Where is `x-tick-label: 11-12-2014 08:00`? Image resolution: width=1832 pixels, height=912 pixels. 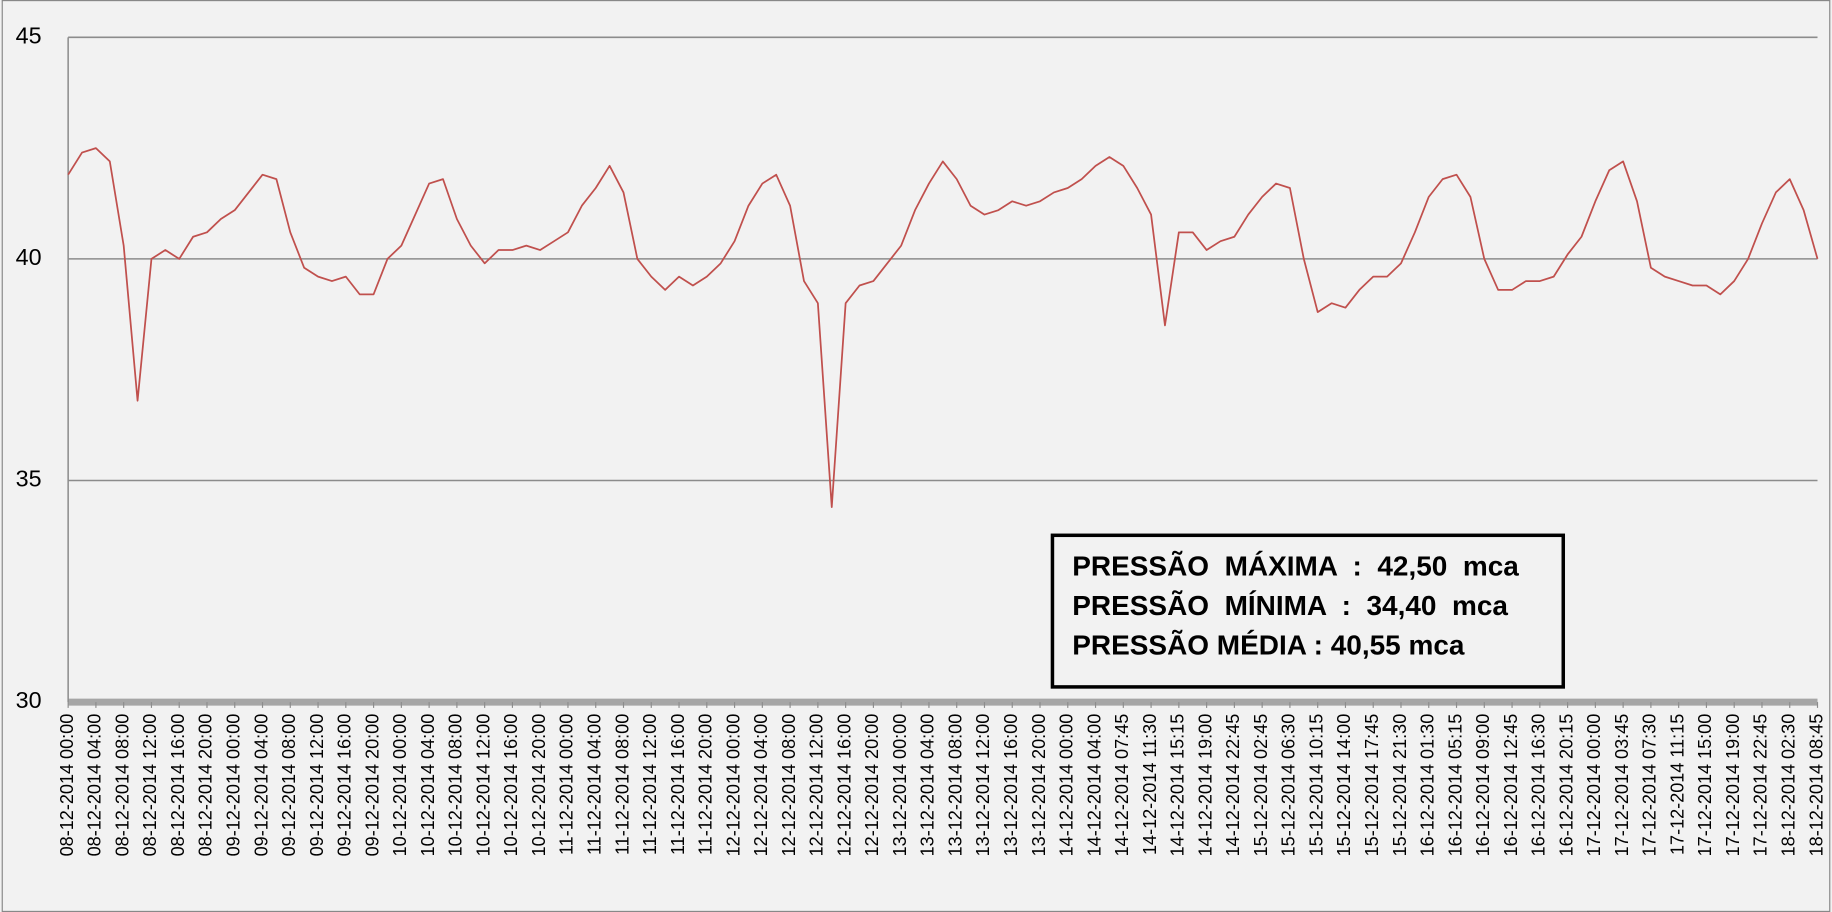
x-tick-label: 11-12-2014 08:00 is located at coordinates (622, 784).